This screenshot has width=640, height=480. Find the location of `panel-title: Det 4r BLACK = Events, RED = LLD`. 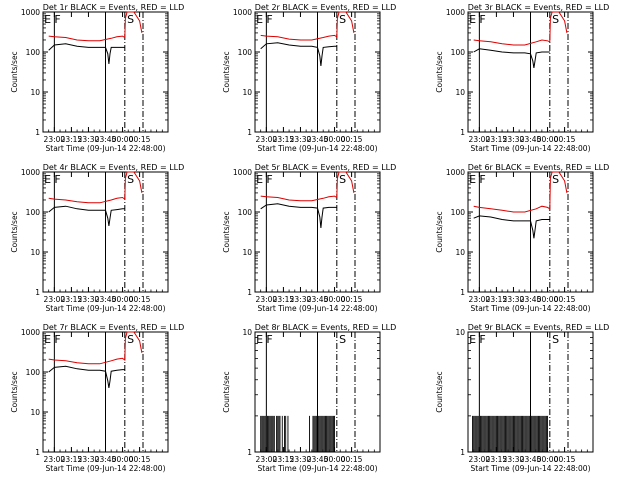

panel-title: Det 4r BLACK = Events, RED = LLD is located at coordinates (114, 167).